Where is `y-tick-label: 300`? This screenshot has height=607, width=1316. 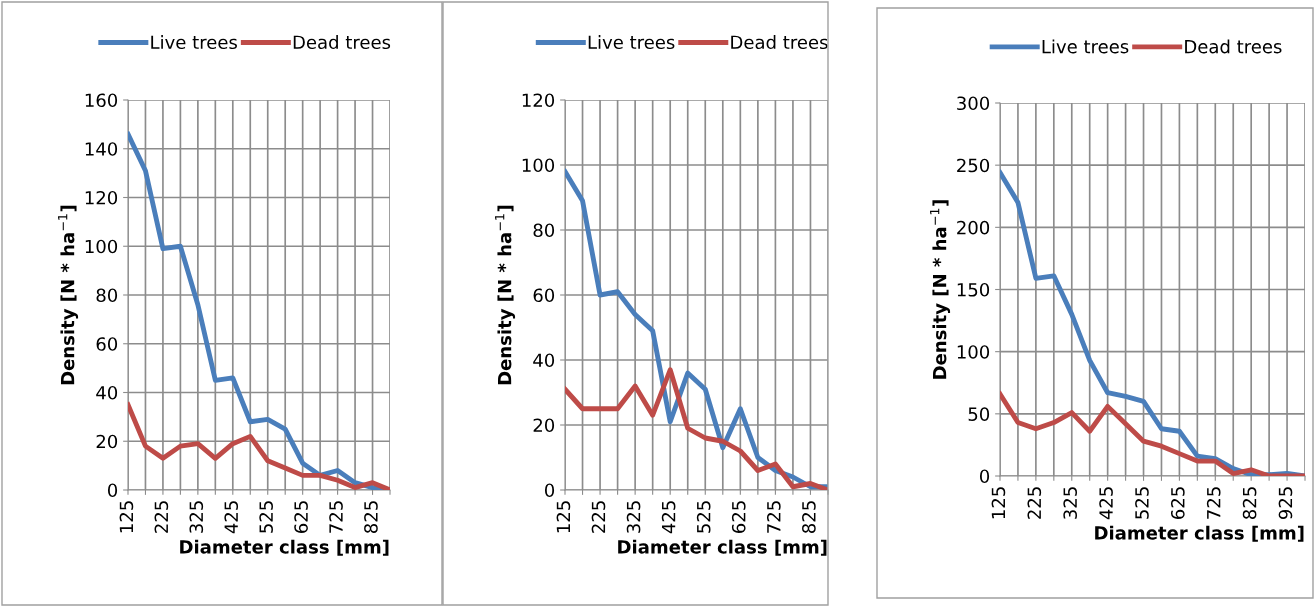
y-tick-label: 300 is located at coordinates (973, 103).